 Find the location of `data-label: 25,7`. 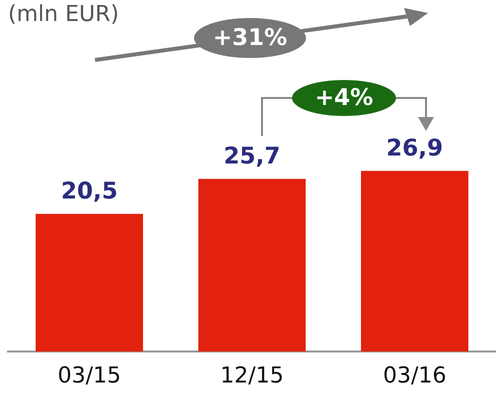

data-label: 25,7 is located at coordinates (252, 156).